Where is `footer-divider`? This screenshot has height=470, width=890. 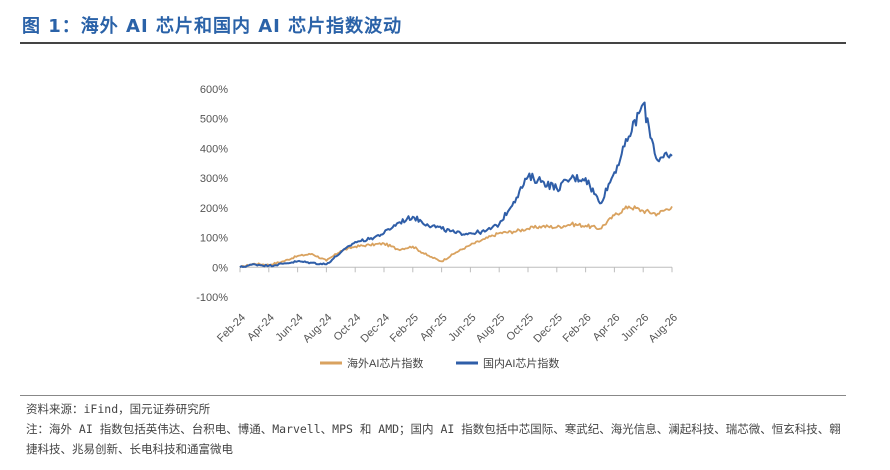
footer-divider is located at coordinates (433, 395).